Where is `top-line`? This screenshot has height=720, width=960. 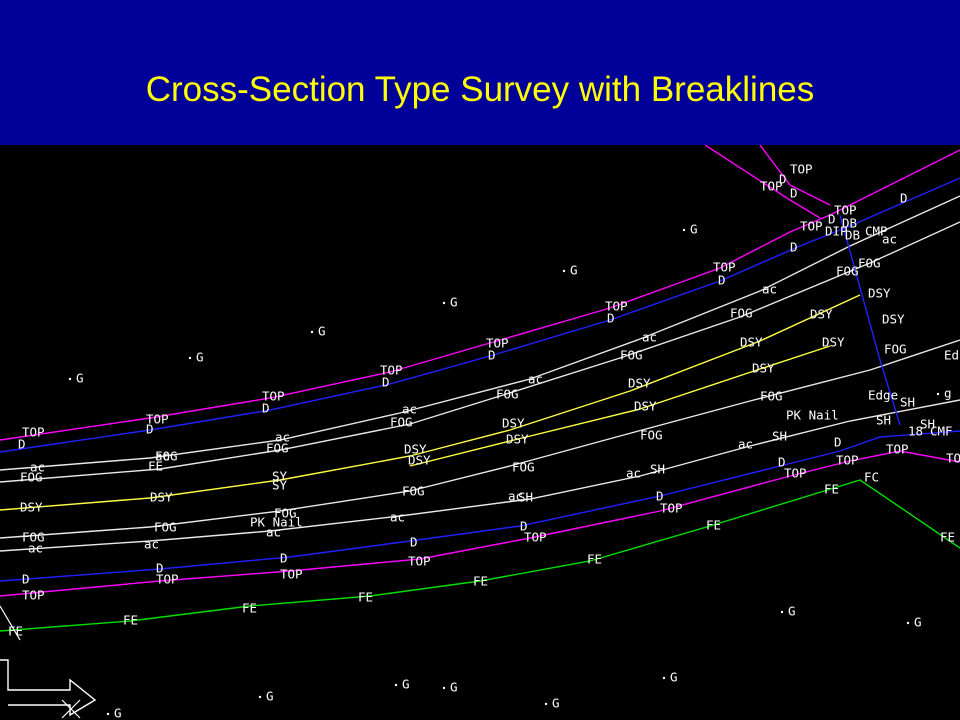 top-line is located at coordinates (795, 175).